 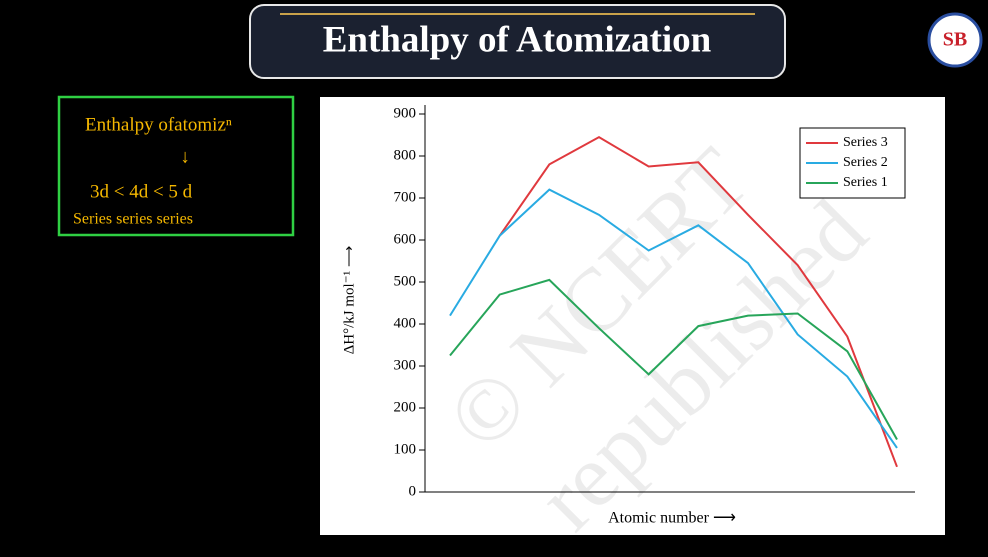 I want to click on y-tick-label: 500, so click(x=405, y=281).